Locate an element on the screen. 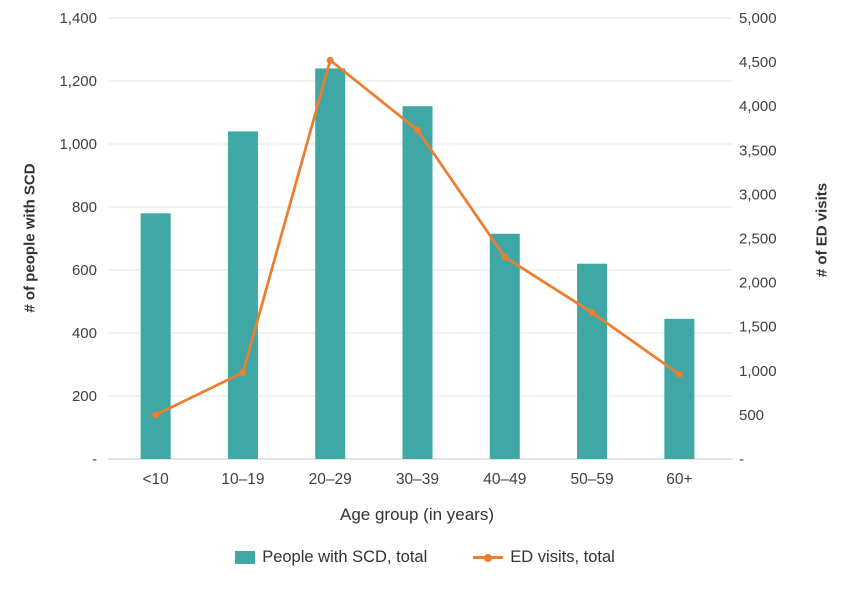 The height and width of the screenshot is (600, 850). left-axis-tick-label: 1,000 is located at coordinates (78, 144).